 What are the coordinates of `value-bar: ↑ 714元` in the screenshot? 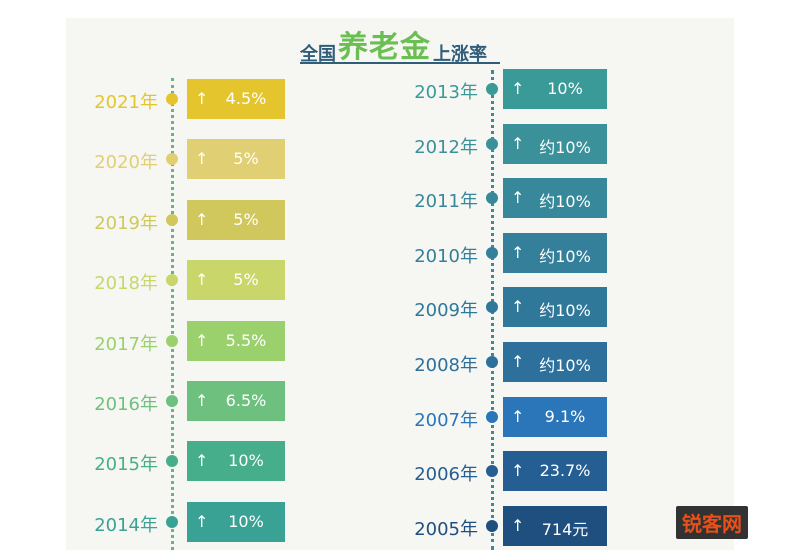 It's located at (555, 525).